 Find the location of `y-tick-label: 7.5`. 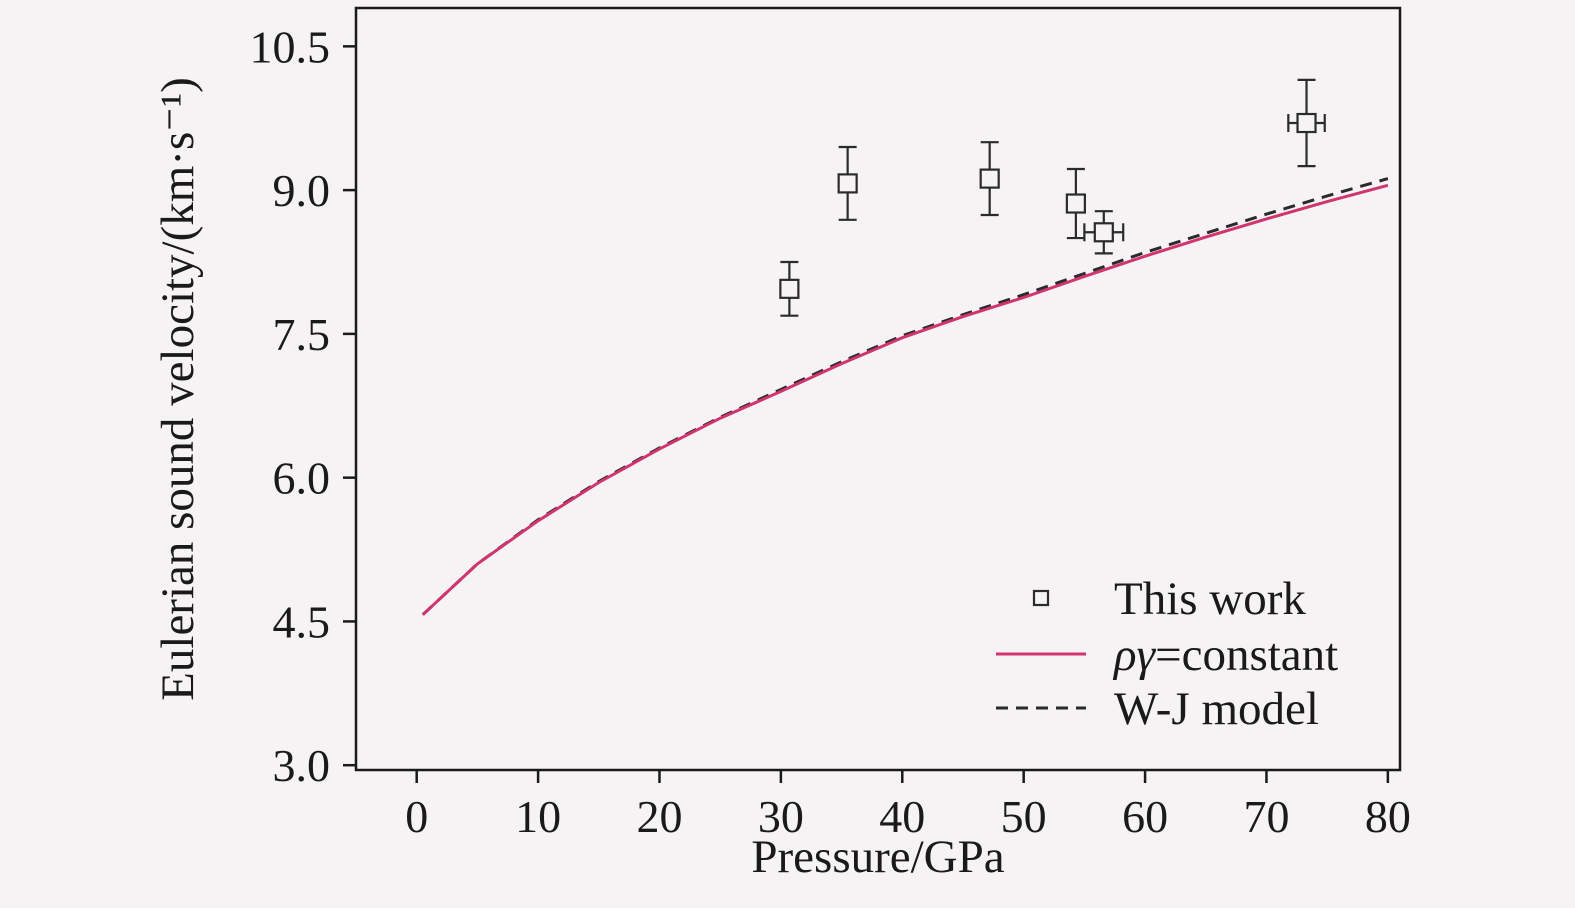

y-tick-label: 7.5 is located at coordinates (302, 334).